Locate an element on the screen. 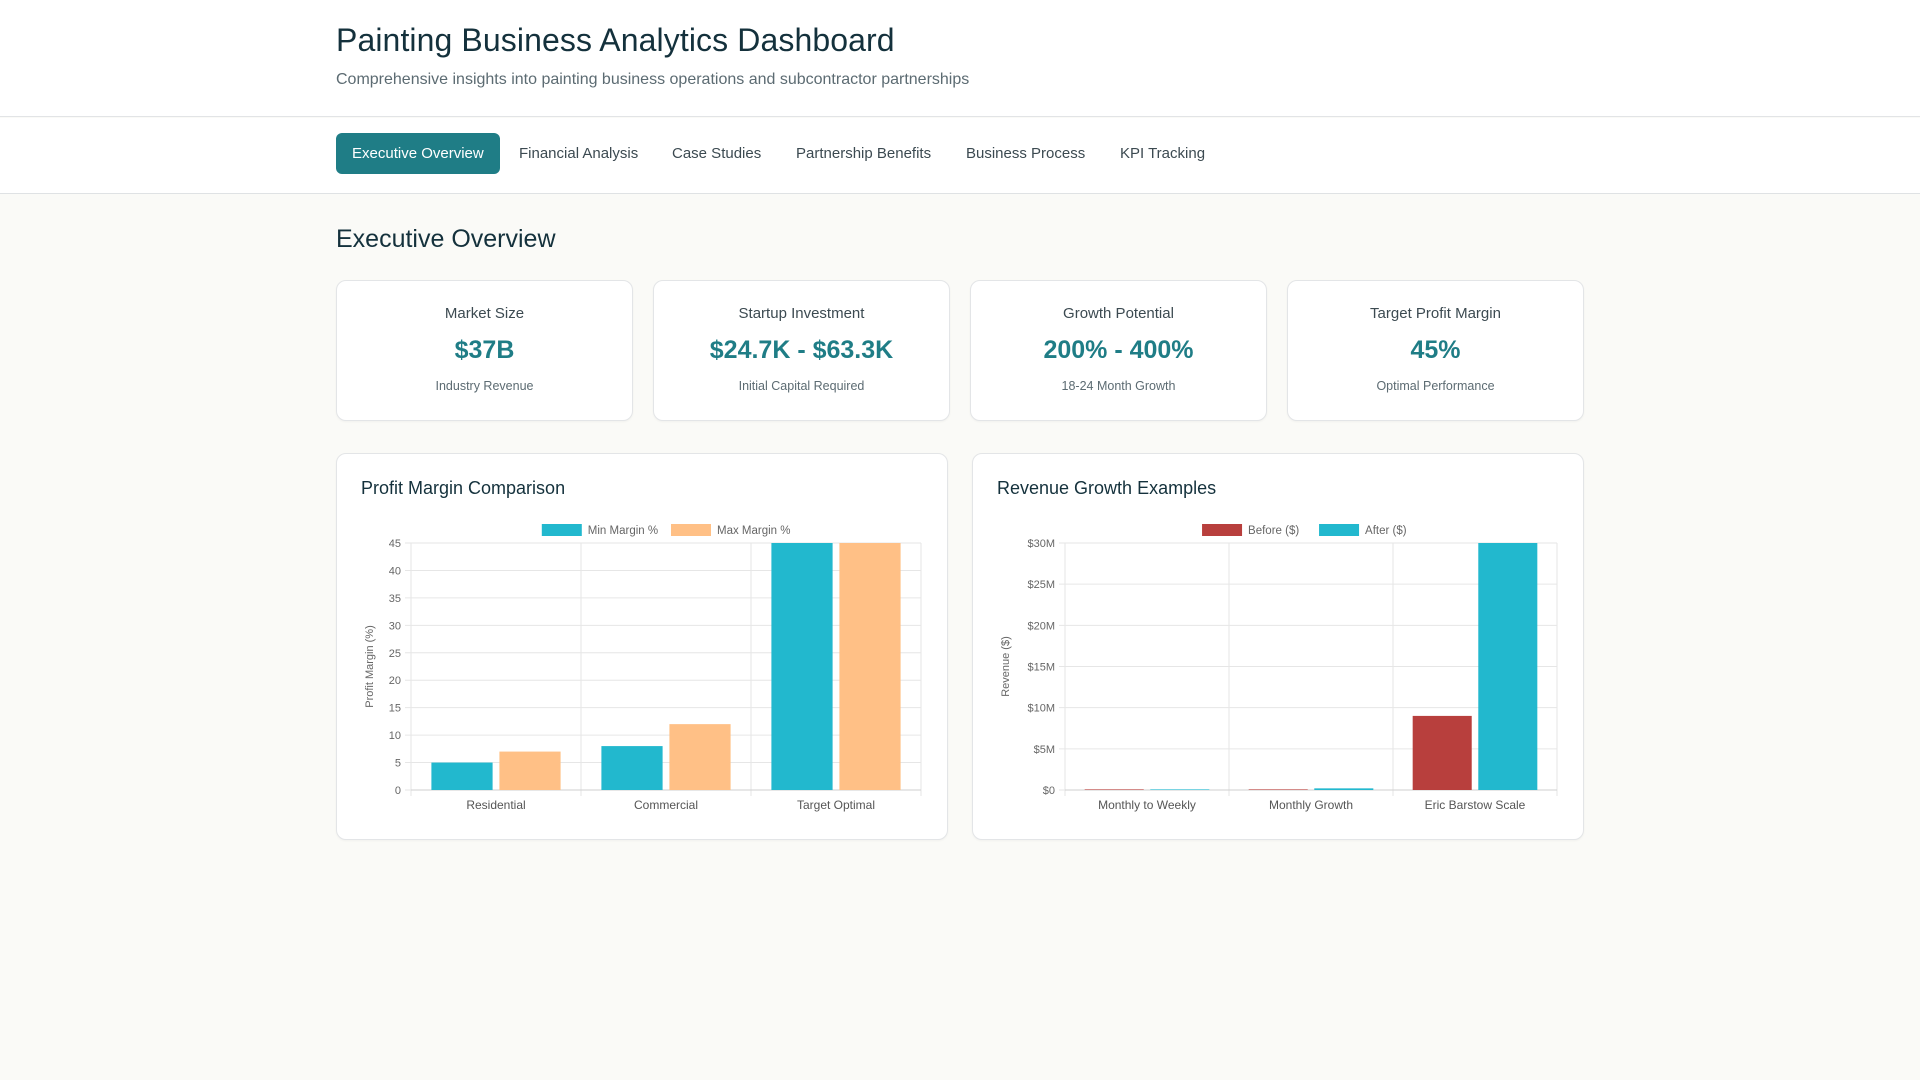 The image size is (1920, 1080). kpi-subtext: Initial Capital Required is located at coordinates (801, 386).